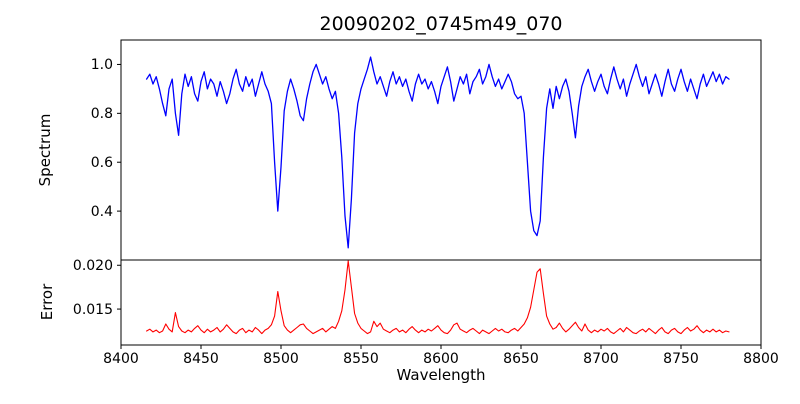 This screenshot has width=800, height=404. Describe the element at coordinates (93, 266) in the screenshot. I see `error-y-tick-label: 0.020` at that location.